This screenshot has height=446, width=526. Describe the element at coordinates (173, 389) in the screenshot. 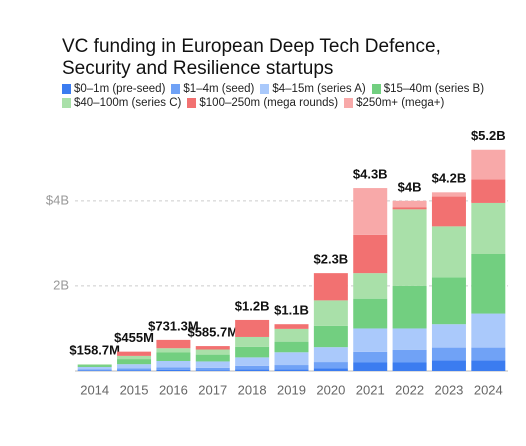

I see `x-tick-label: 2016` at that location.